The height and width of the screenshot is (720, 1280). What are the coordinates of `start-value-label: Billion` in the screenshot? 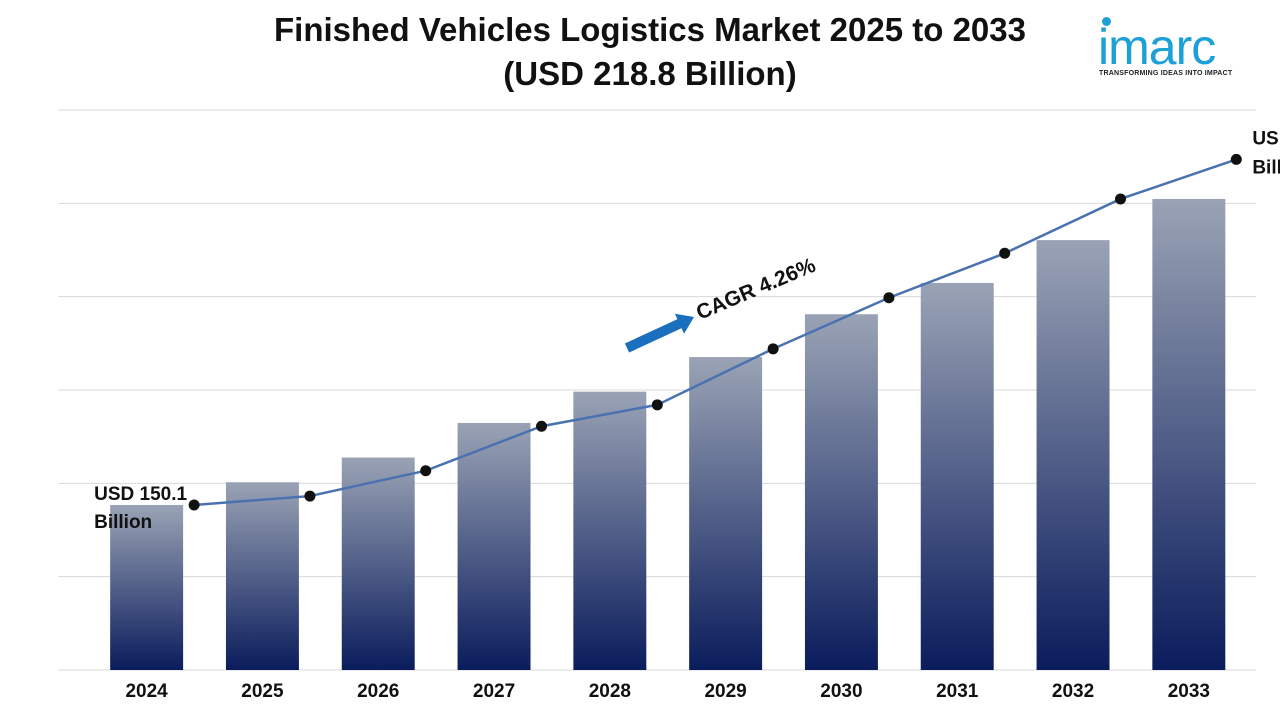 It's located at (123, 522).